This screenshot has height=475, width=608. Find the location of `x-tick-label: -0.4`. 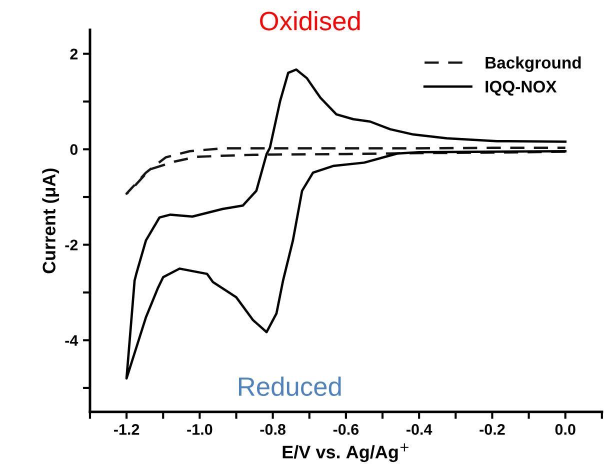

x-tick-label: -0.4 is located at coordinates (419, 429).